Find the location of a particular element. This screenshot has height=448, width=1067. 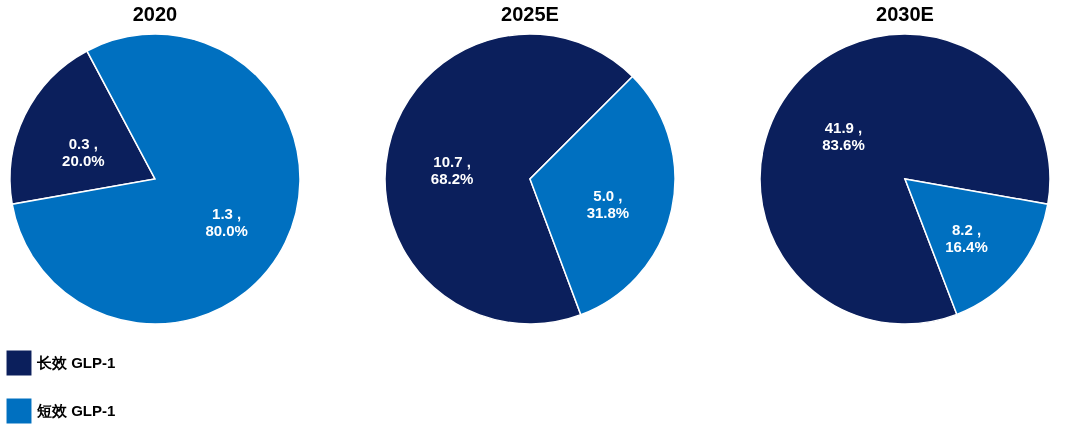

data-label: 41.9 , 83.6% is located at coordinates (843, 136).